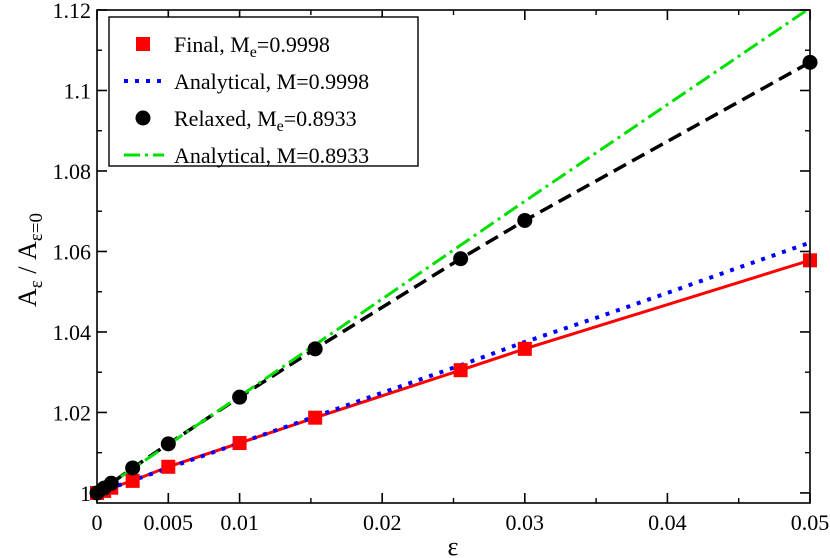  What do you see at coordinates (72, 251) in the screenshot?
I see `y-tick-label: 1.06` at bounding box center [72, 251].